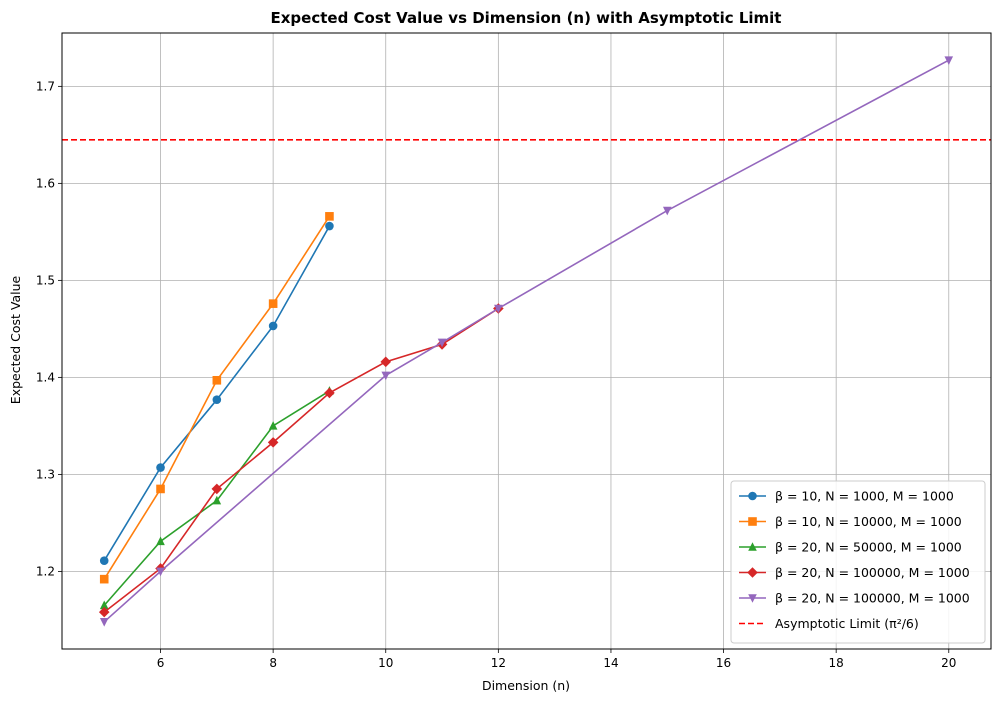  Describe the element at coordinates (610, 663) in the screenshot. I see `x-tick-label: 14` at that location.